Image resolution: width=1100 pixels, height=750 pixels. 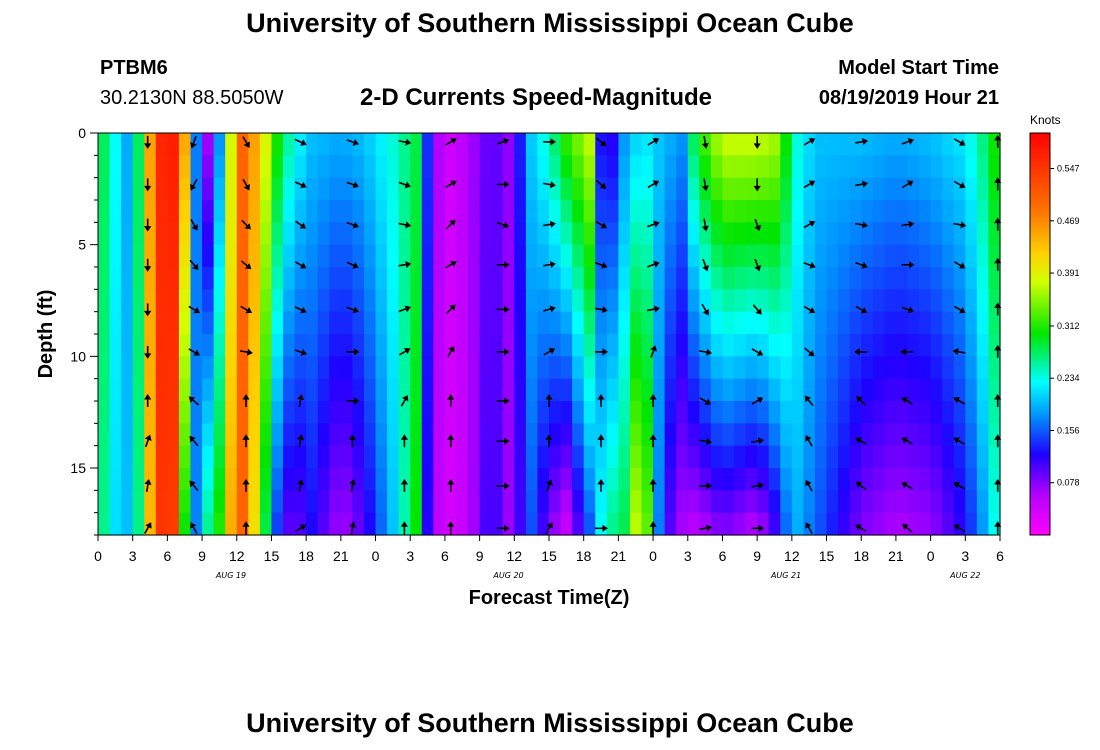 What do you see at coordinates (46, 334) in the screenshot?
I see `y-axis-title: Depth (ft)` at bounding box center [46, 334].